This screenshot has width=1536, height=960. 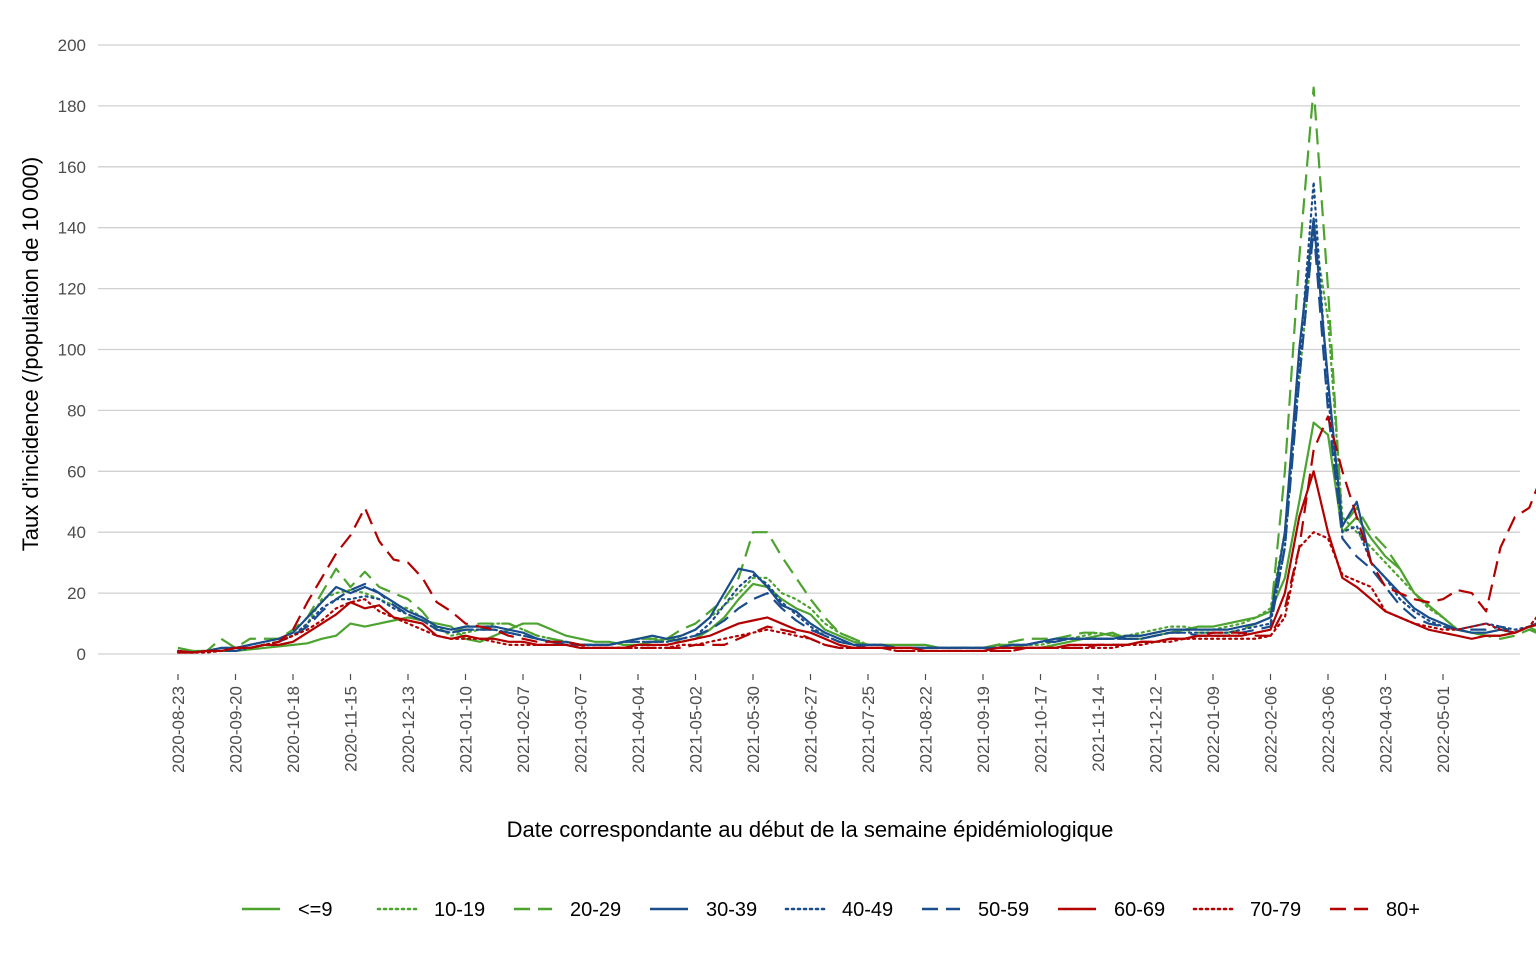 I want to click on x-tick-label: 2022-05-01, so click(x=1443, y=729).